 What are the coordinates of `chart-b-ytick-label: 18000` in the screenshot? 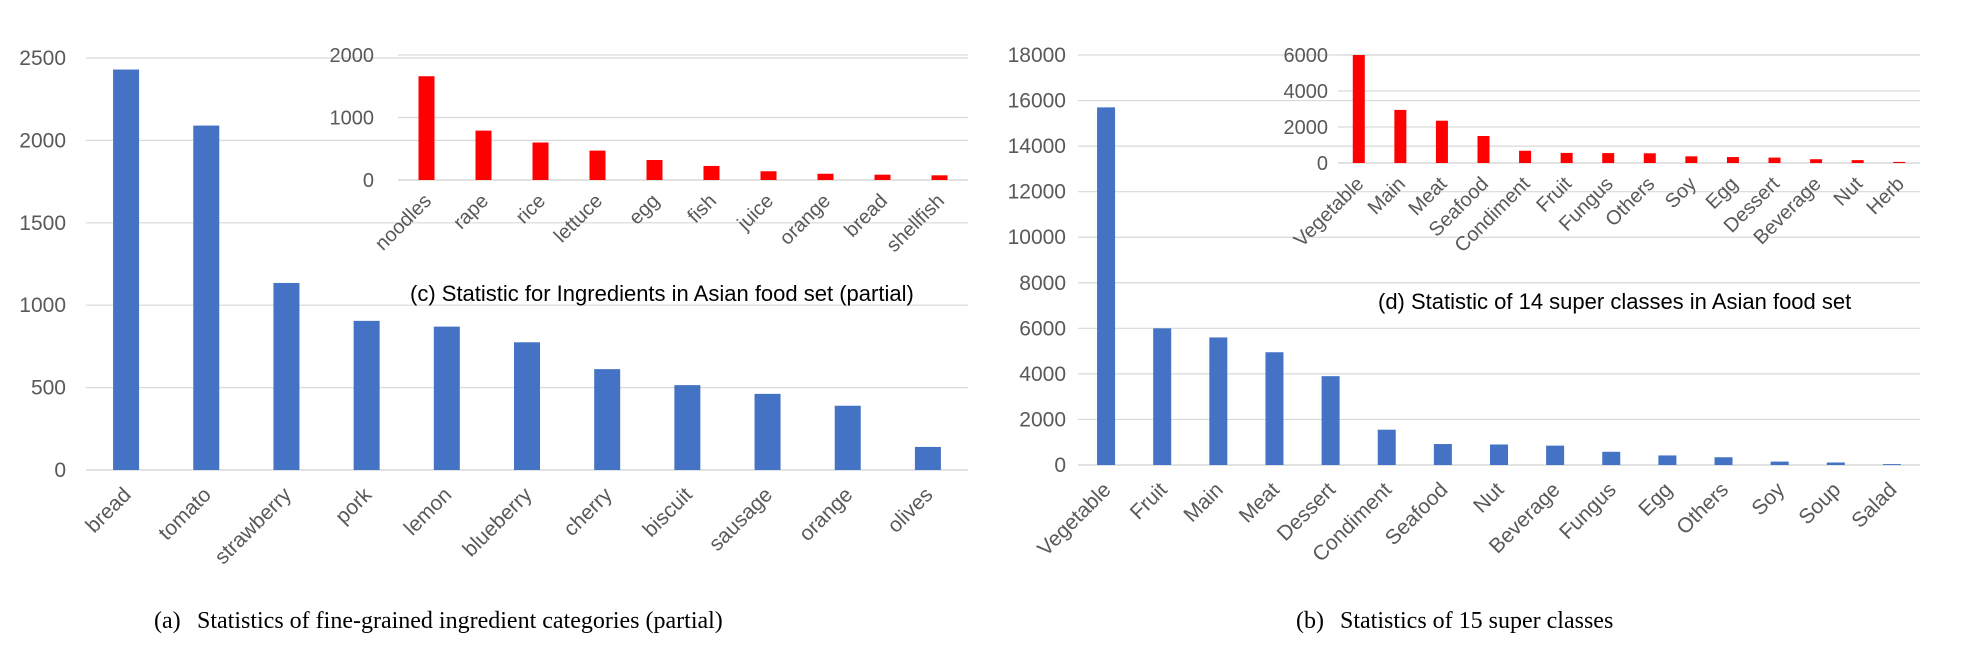 It's located at (1037, 55).